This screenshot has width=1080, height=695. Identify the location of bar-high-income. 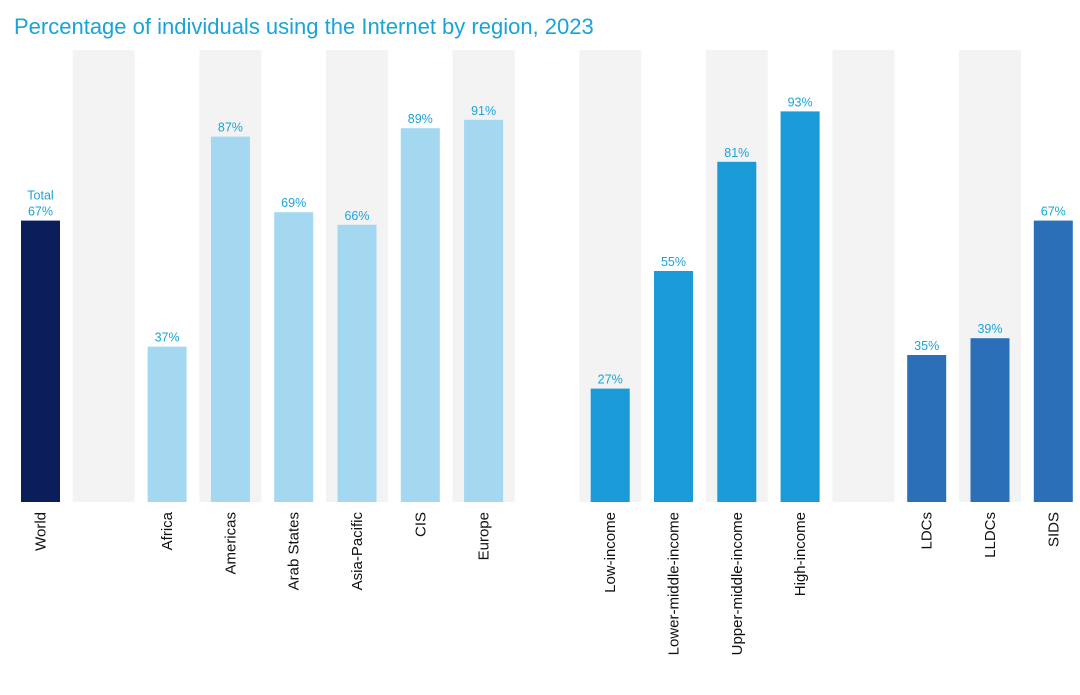
(800, 307).